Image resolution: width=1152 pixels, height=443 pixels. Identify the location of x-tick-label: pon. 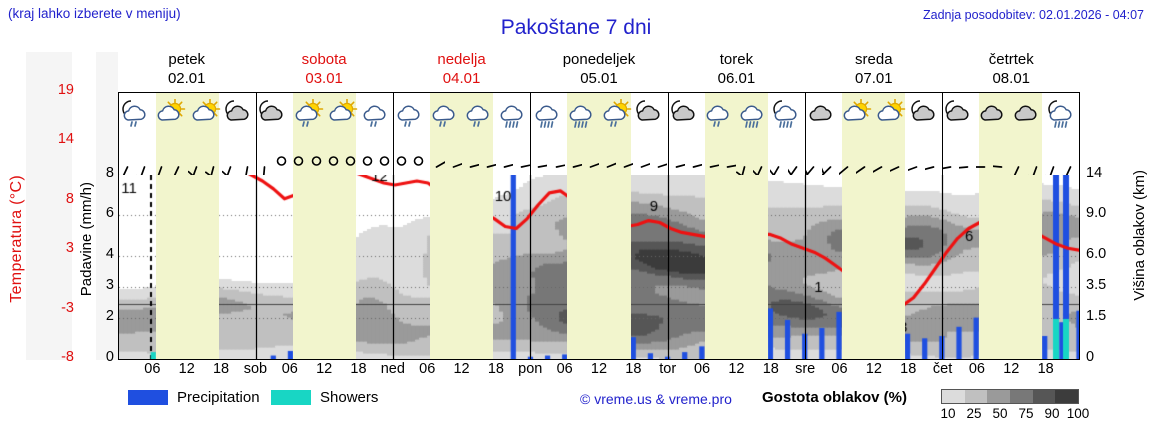
(530, 369).